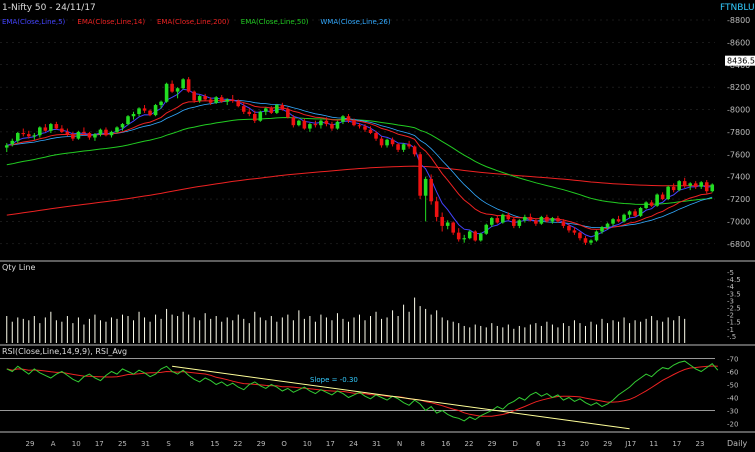 This screenshot has height=452, width=755. What do you see at coordinates (191, 444) in the screenshot?
I see `date-tick-label: 8` at bounding box center [191, 444].